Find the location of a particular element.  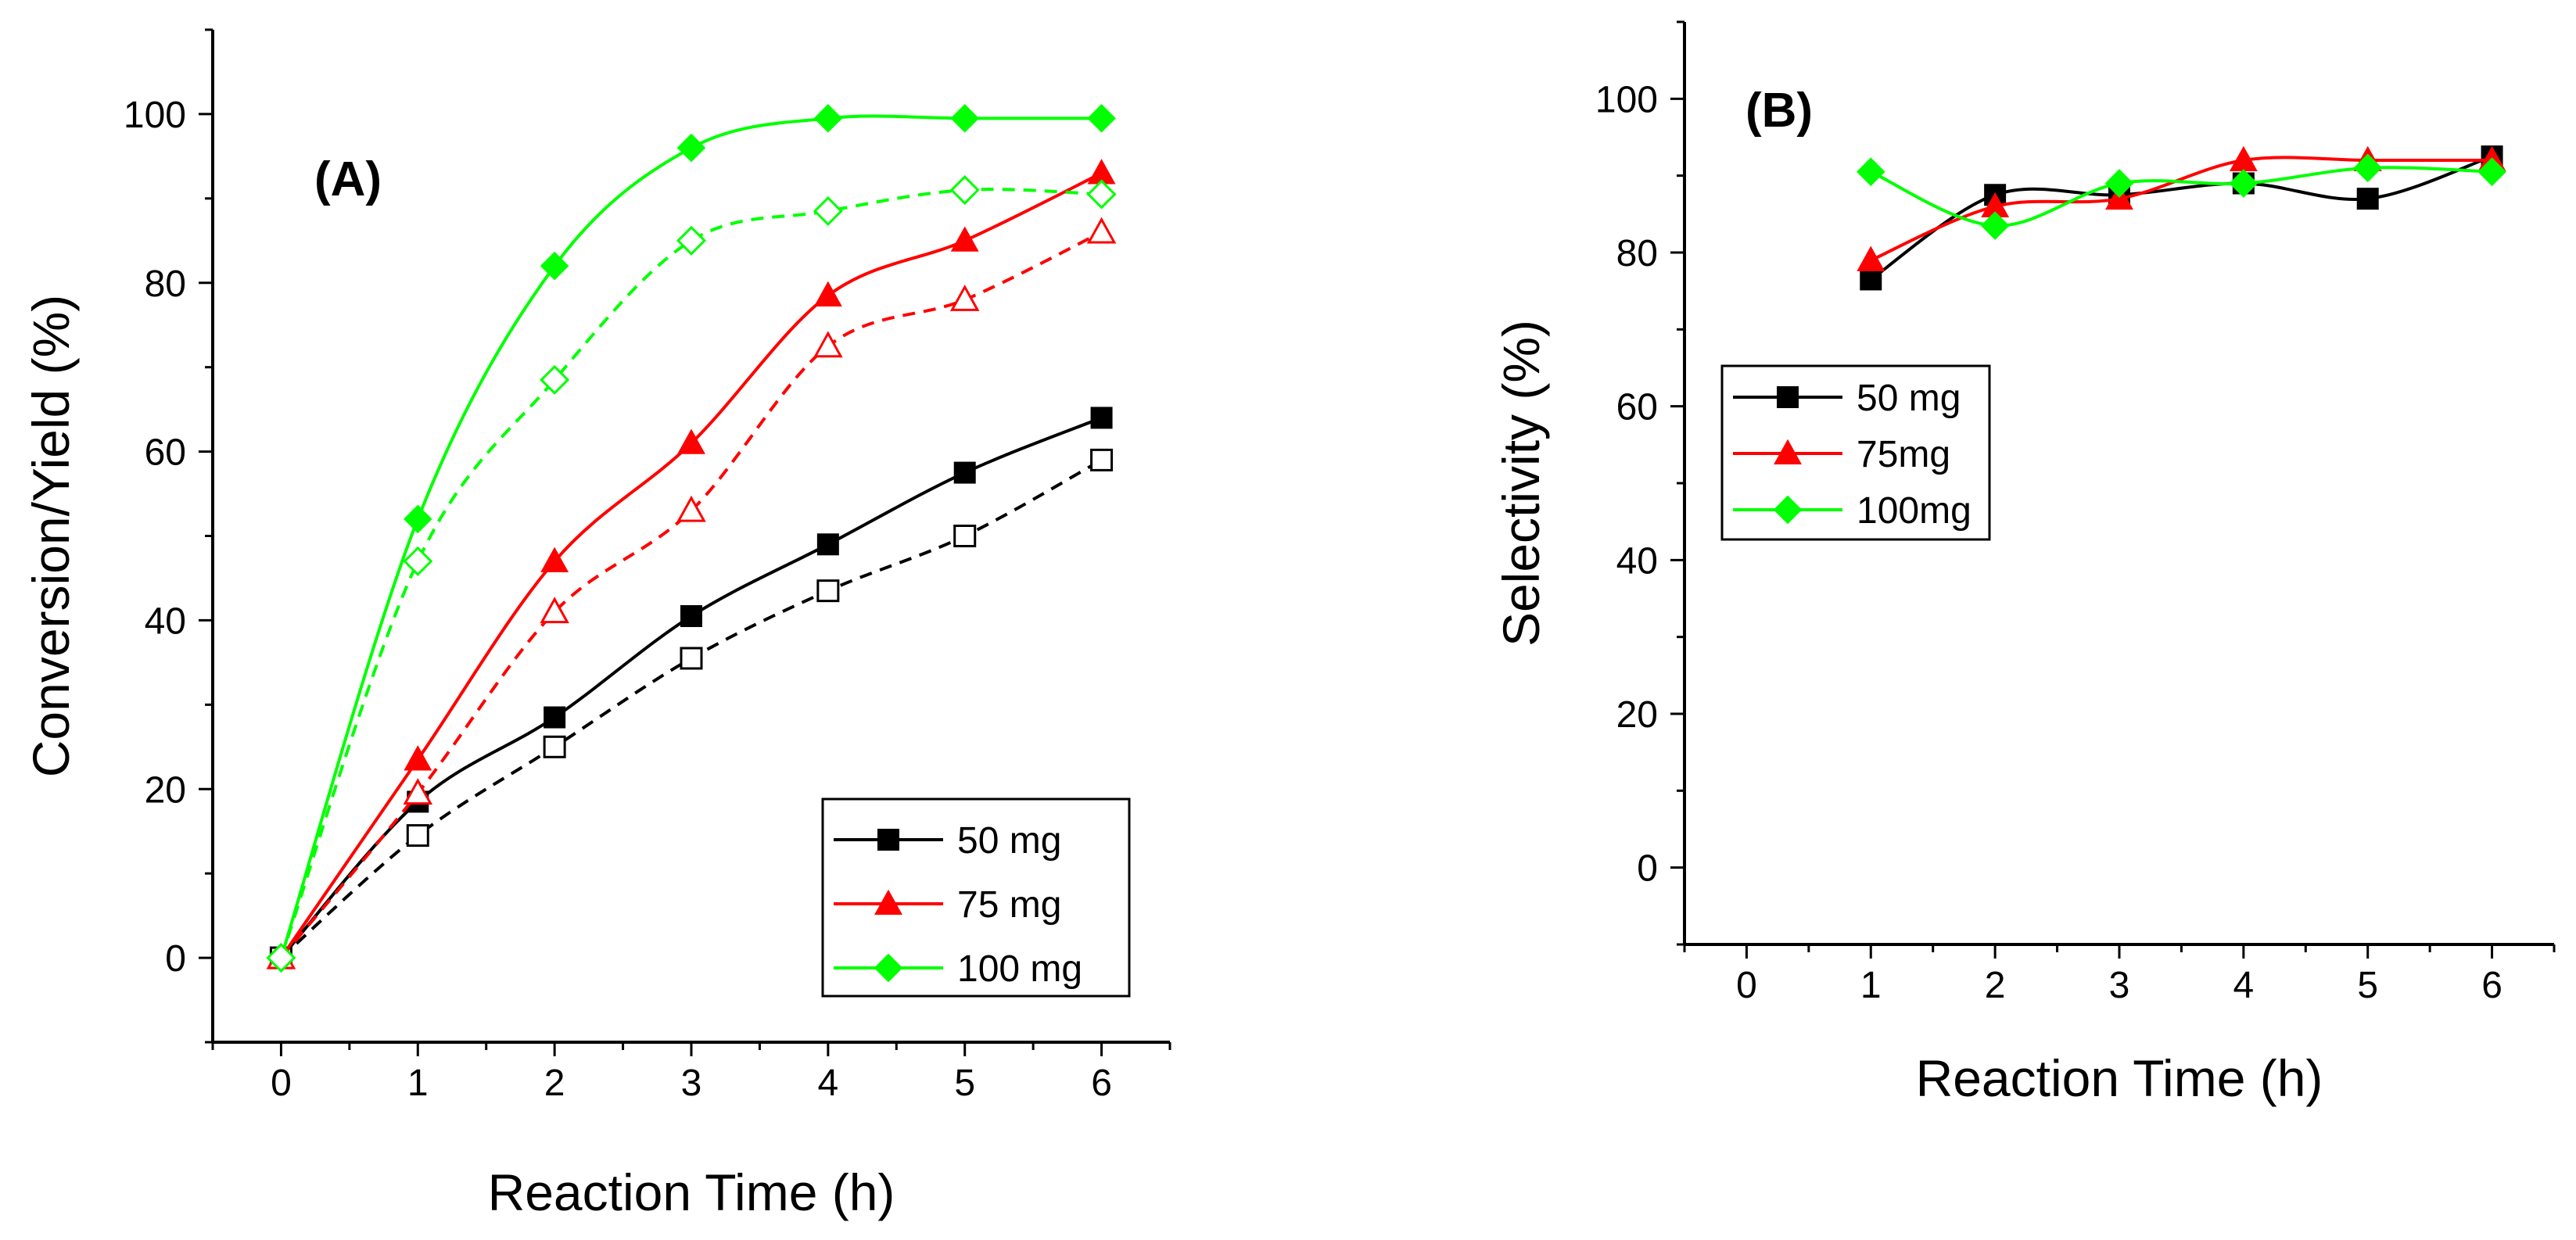

panel-a-x-tick-label: 4 is located at coordinates (829, 1083).